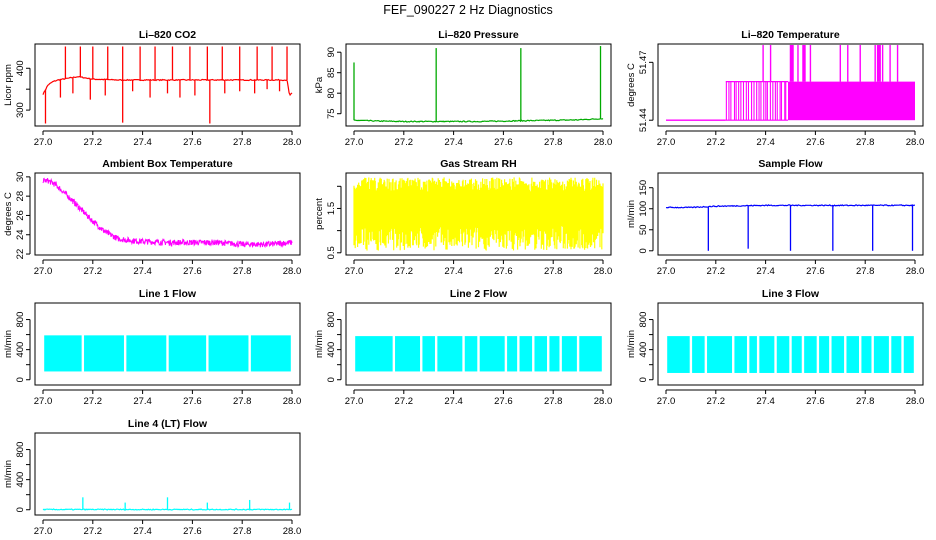  Describe the element at coordinates (167, 35) in the screenshot. I see `panel-title: Li–820 CO2` at that location.